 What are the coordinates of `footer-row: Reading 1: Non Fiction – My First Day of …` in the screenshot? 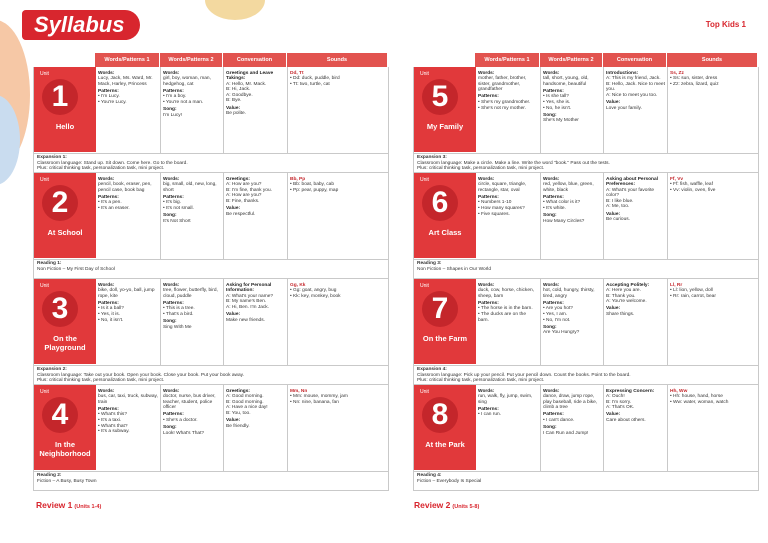 It's located at (211, 269).